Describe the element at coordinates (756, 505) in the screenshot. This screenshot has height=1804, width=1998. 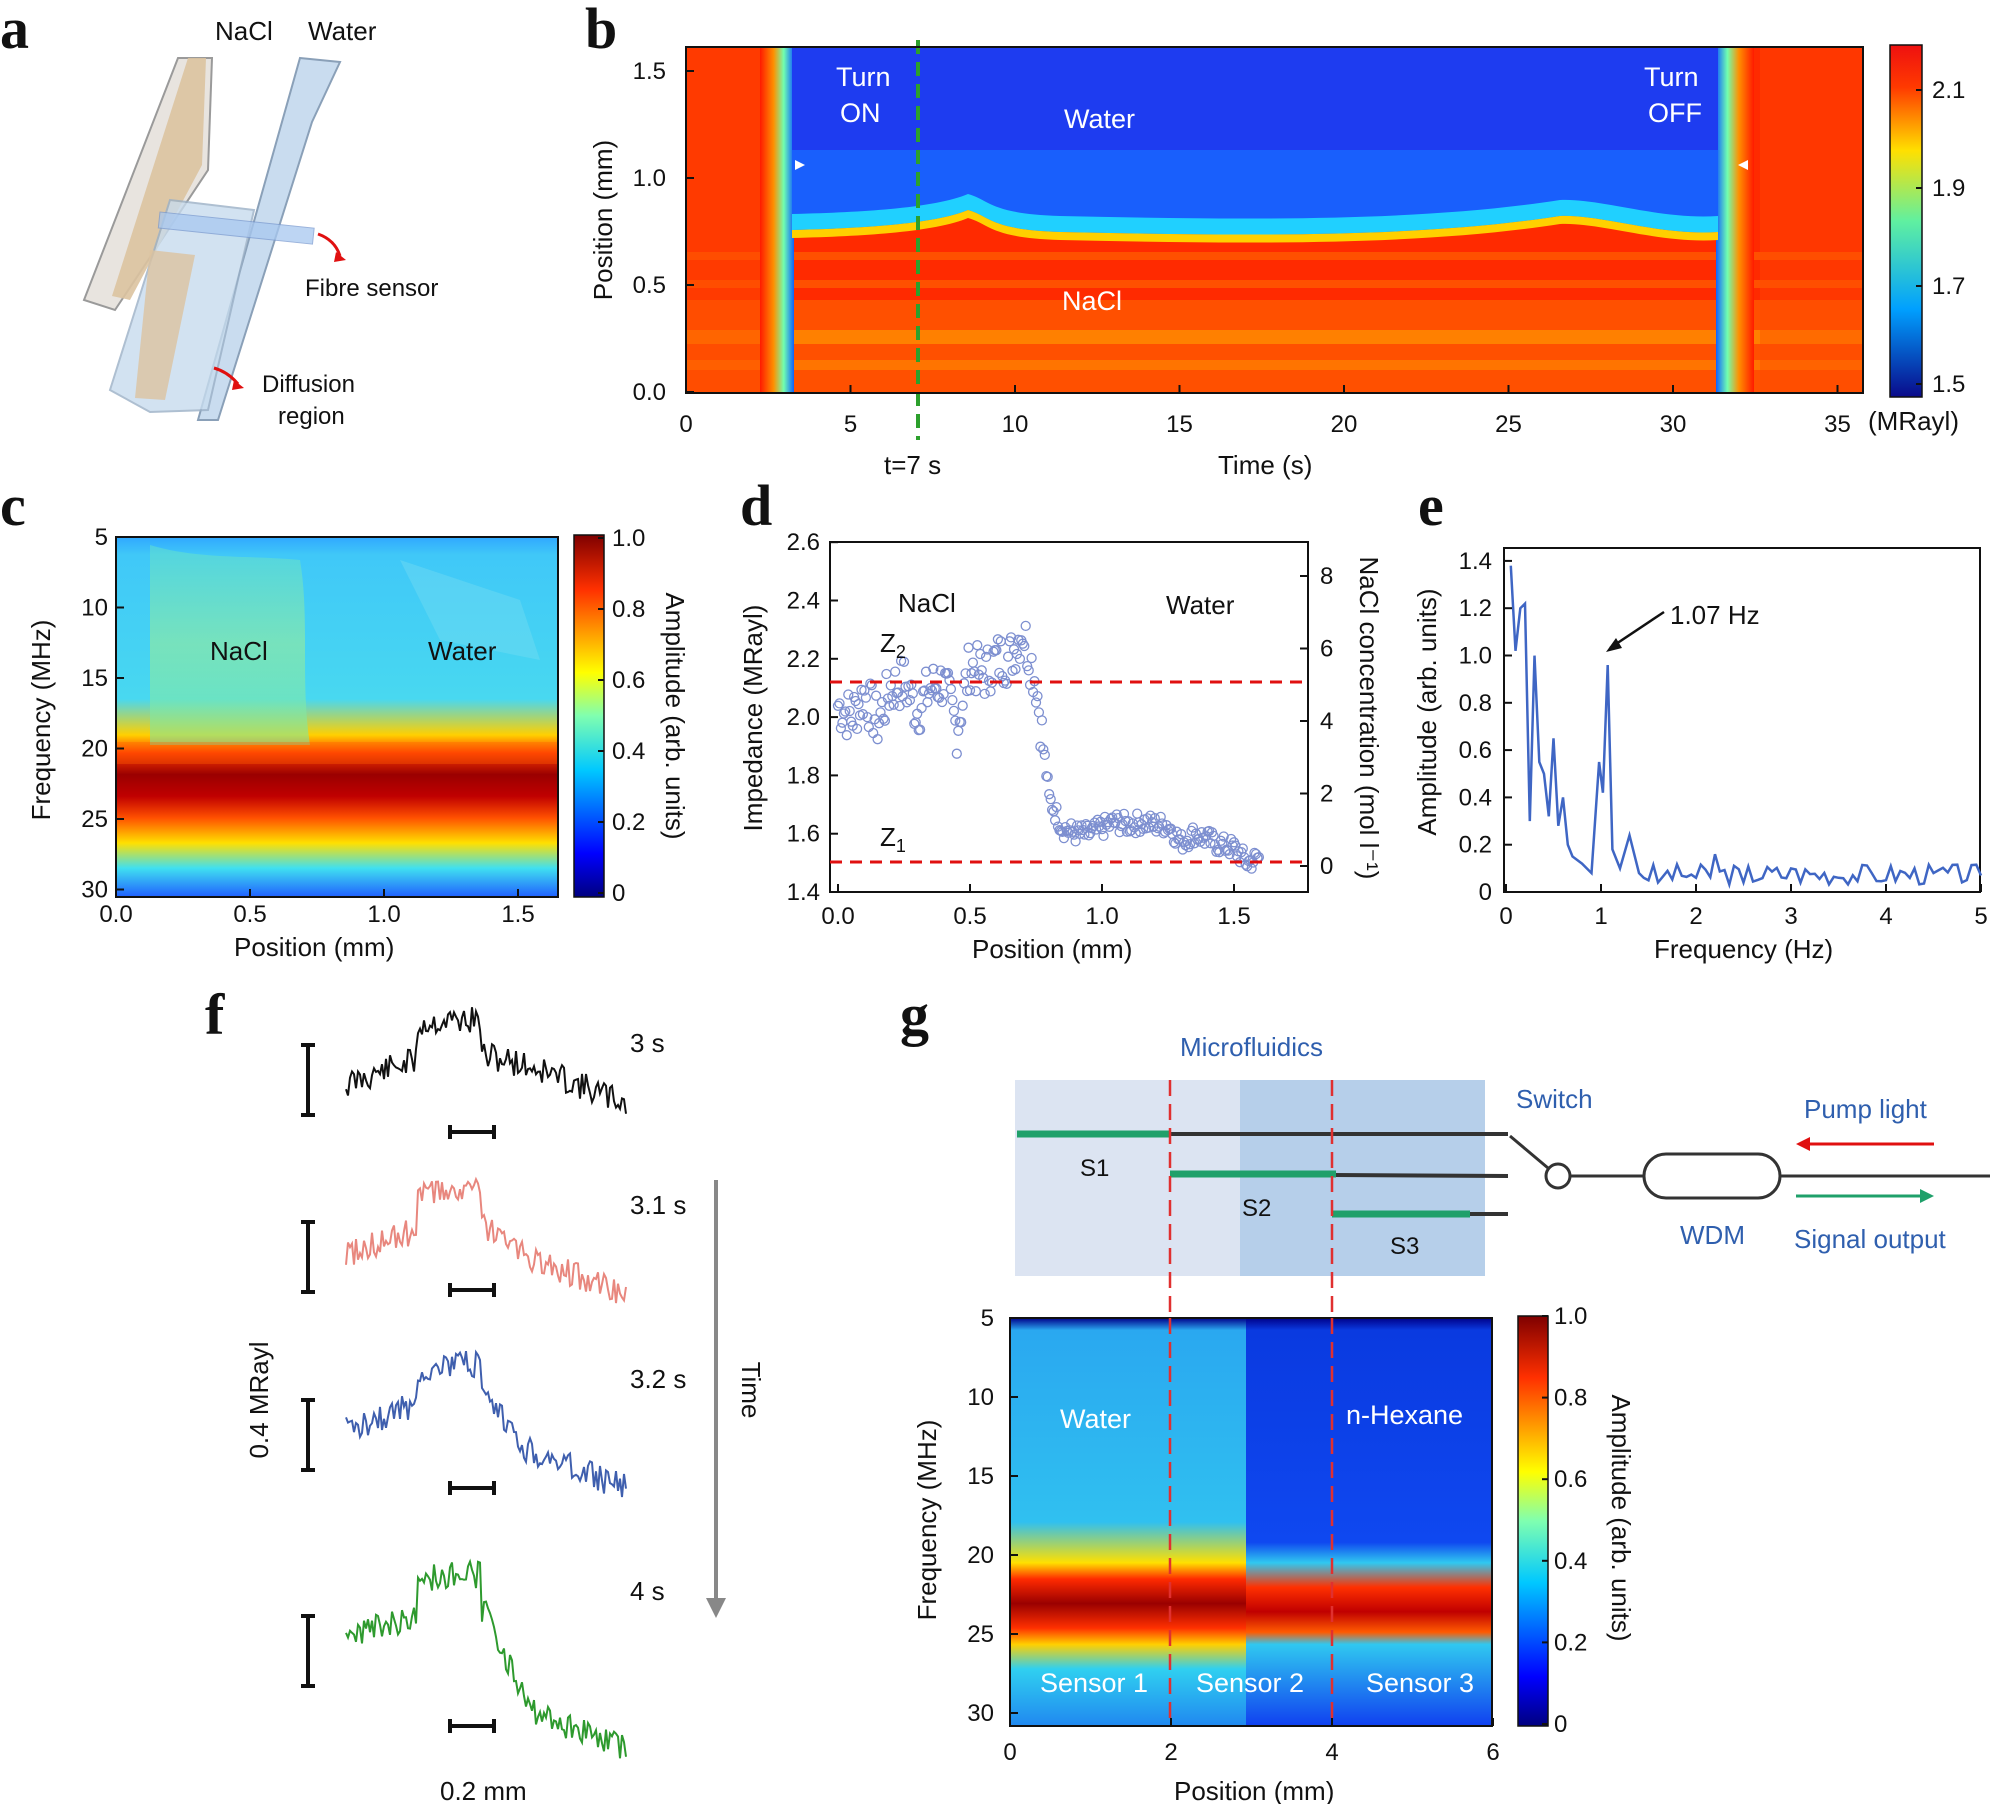
I see `panel-label-d: d` at that location.